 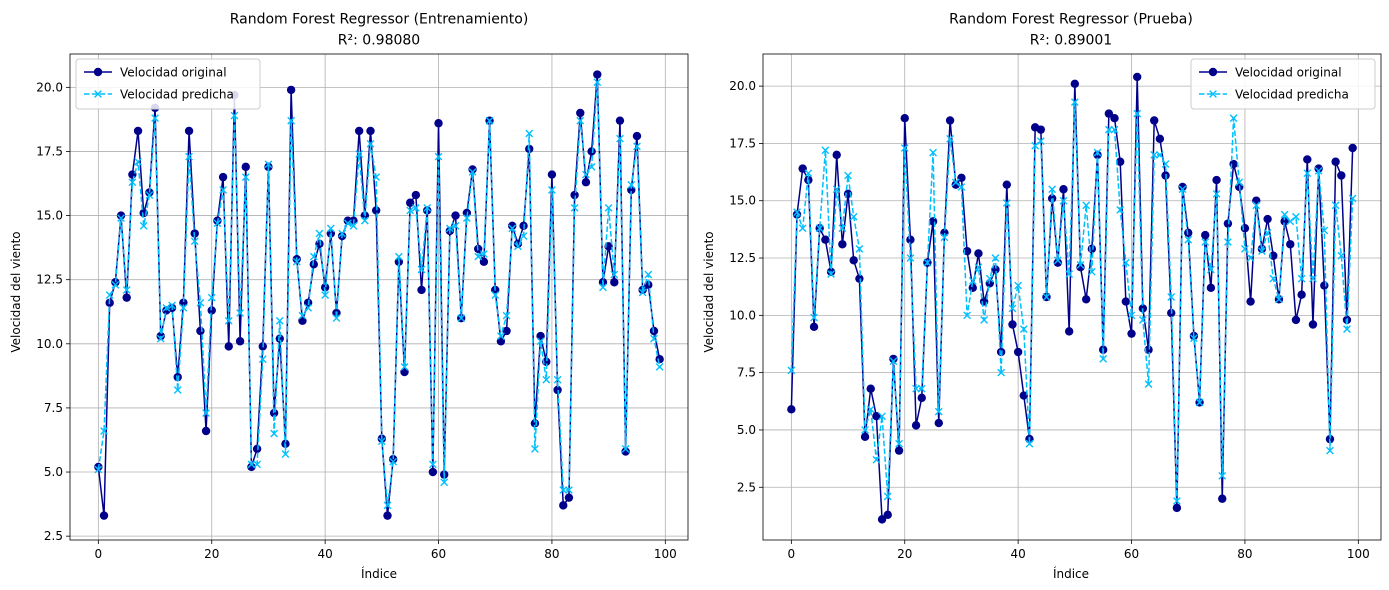 What do you see at coordinates (379, 41) in the screenshot?
I see `training-chart-subtitle: R²: 0.98080` at bounding box center [379, 41].